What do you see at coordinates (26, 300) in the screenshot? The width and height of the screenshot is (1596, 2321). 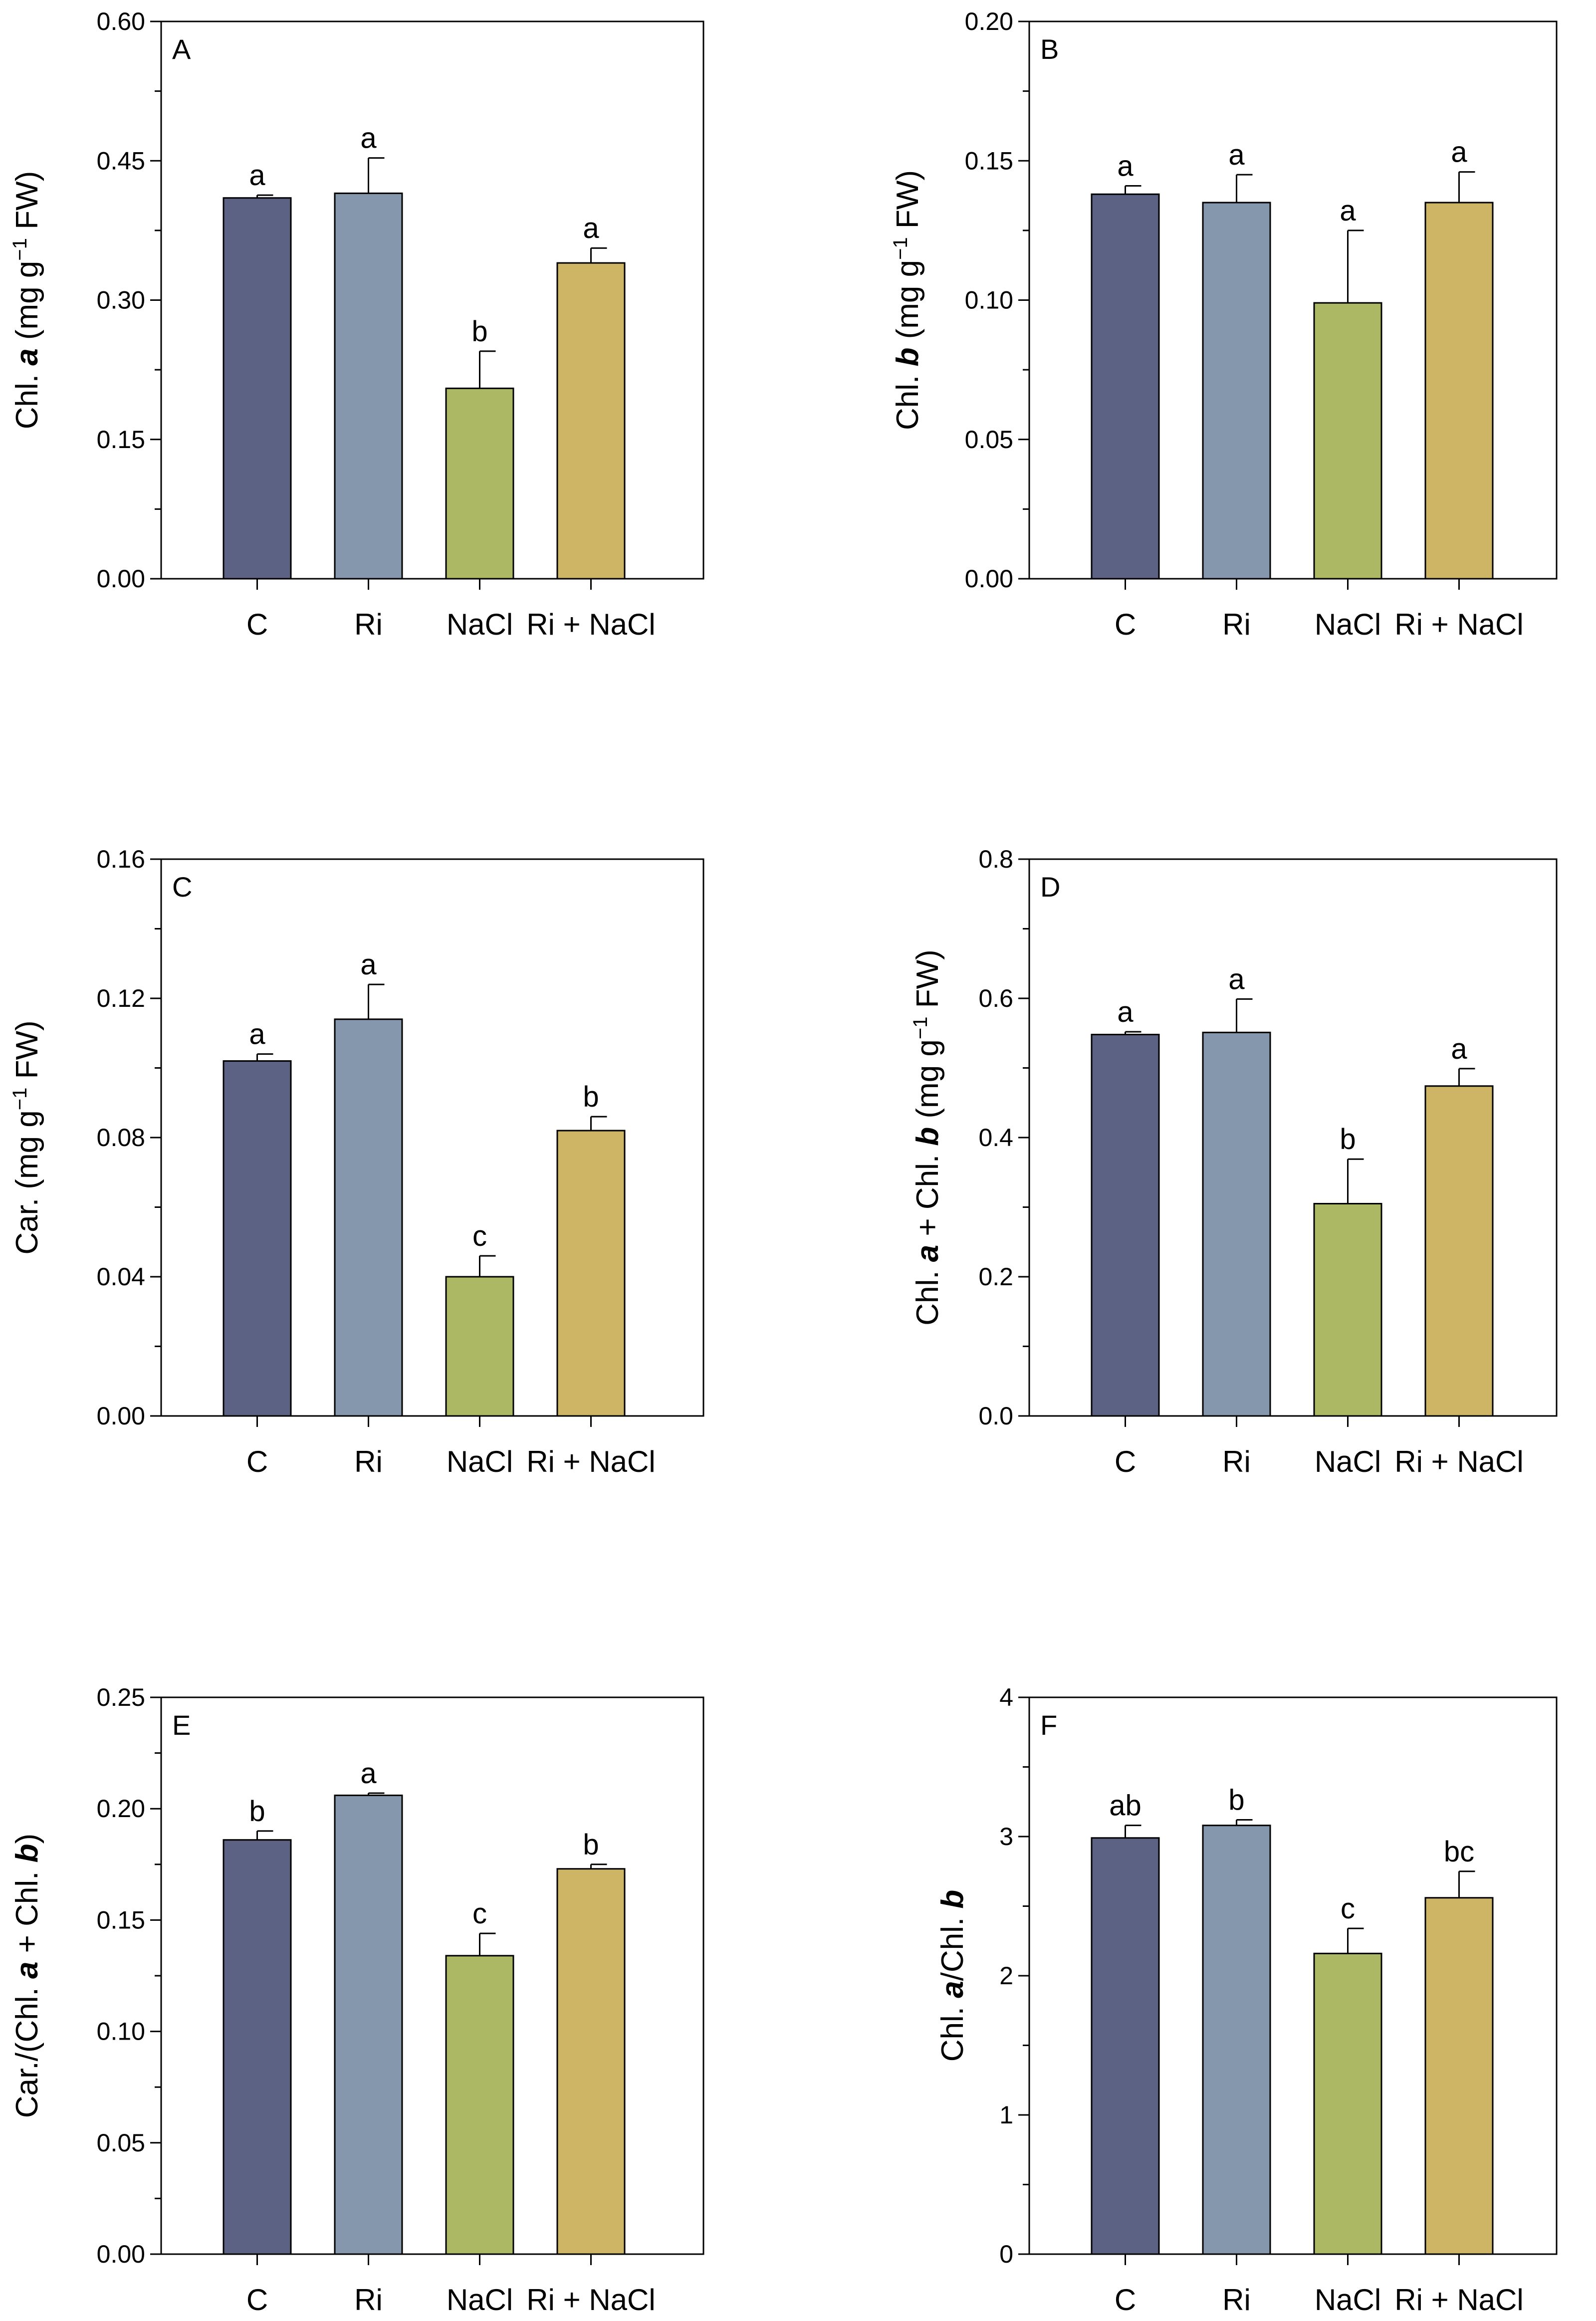 I see `y-axis-label: Chl. a (mg g−1 FW)` at bounding box center [26, 300].